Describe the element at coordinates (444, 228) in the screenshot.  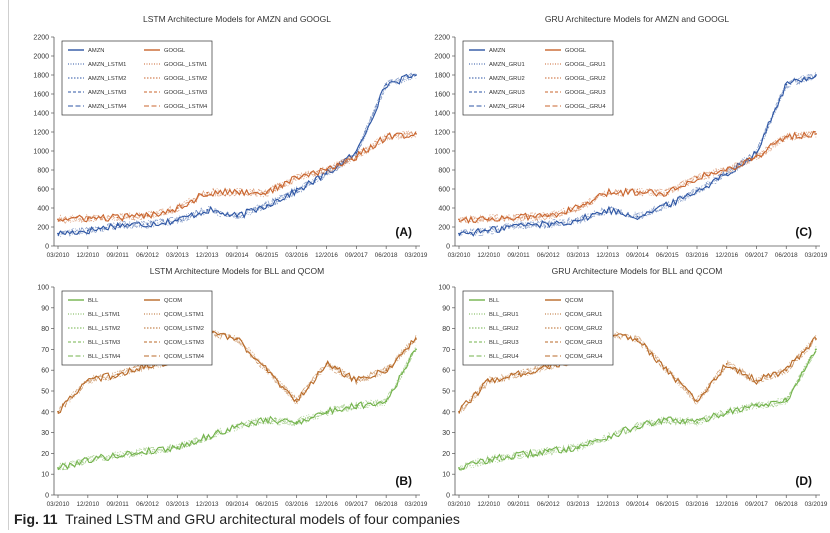
I see `y-tick-label: 200` at that location.